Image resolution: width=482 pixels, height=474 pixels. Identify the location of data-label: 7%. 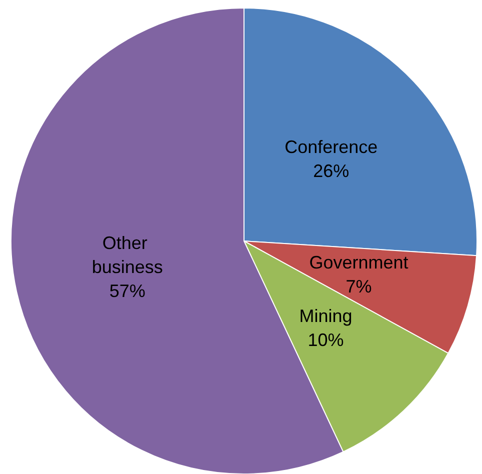
(359, 286).